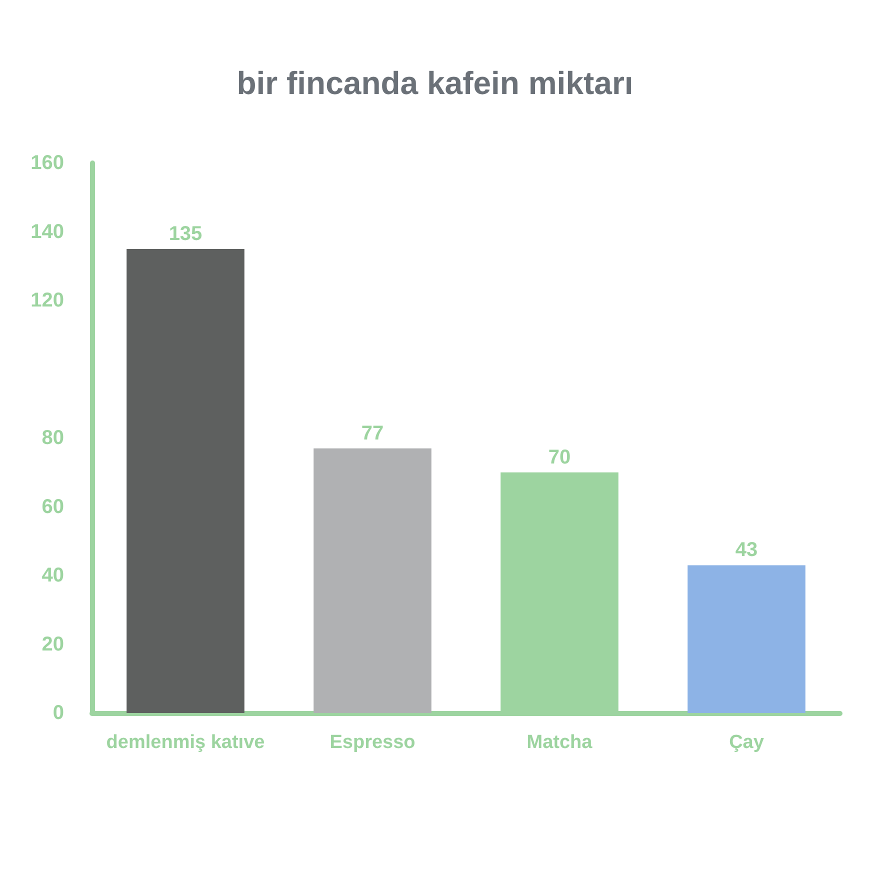 The height and width of the screenshot is (870, 870). What do you see at coordinates (372, 433) in the screenshot?
I see `data-label: 77` at bounding box center [372, 433].